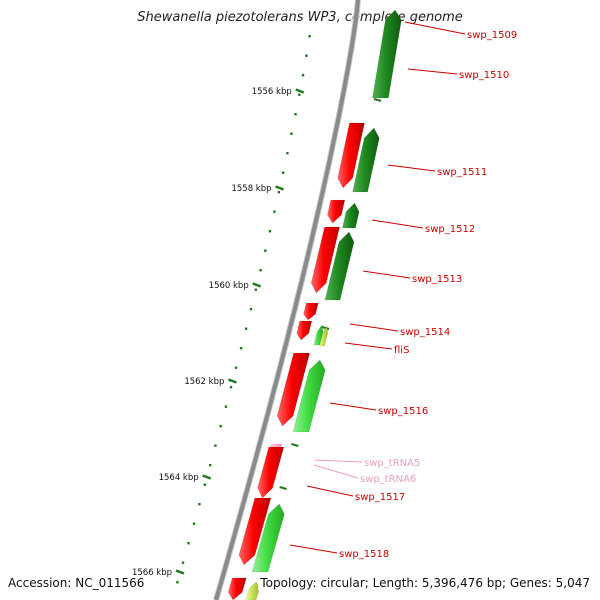 This screenshot has width=600, height=600. I want to click on gene-label: swp_1509, so click(492, 35).